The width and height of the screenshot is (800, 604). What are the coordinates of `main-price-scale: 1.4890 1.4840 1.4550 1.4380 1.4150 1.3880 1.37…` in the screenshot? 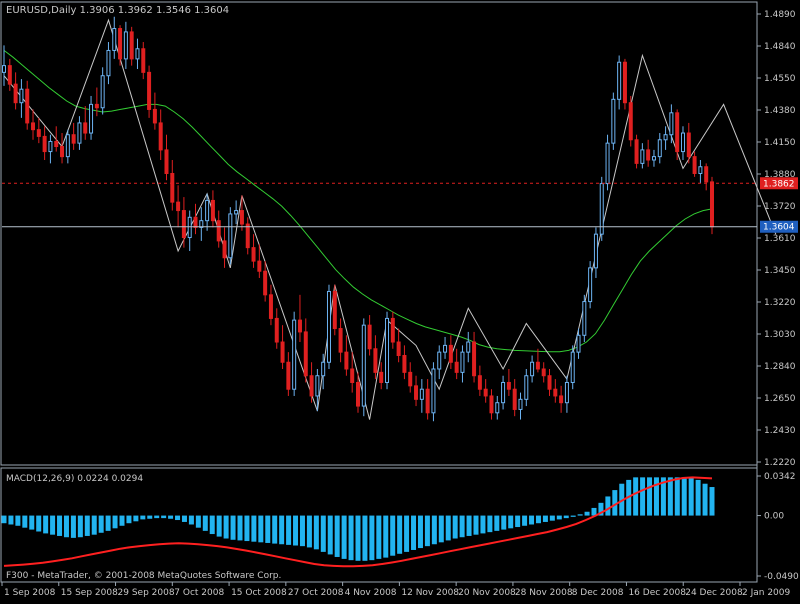 It's located at (776, 239).